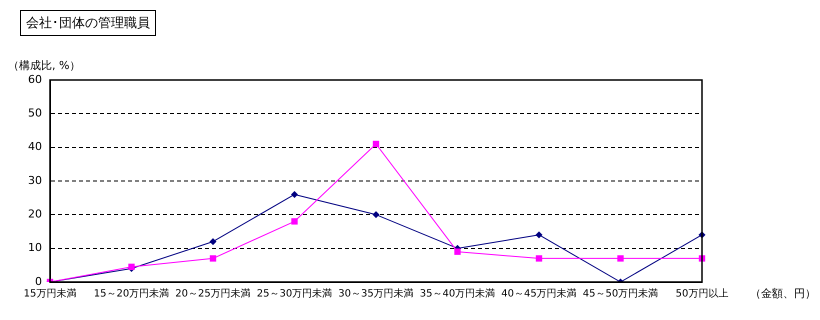 The width and height of the screenshot is (820, 320). Describe the element at coordinates (702, 294) in the screenshot. I see `x-tick-label: 50万円以上` at that location.